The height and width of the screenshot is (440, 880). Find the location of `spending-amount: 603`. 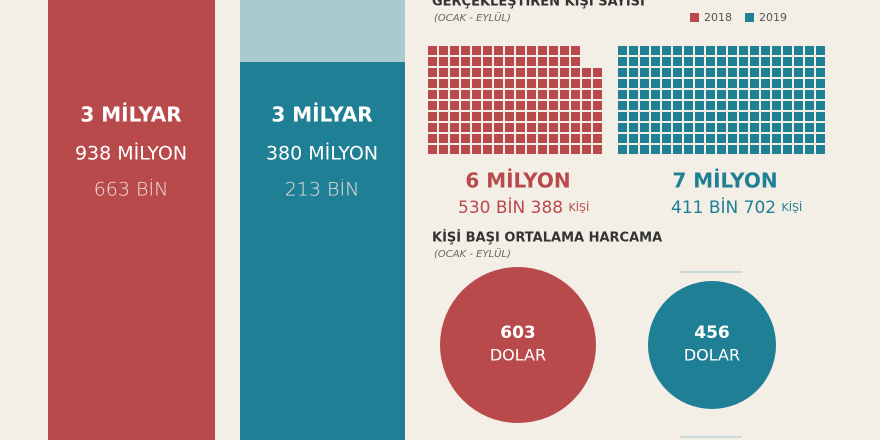

spending-amount: 603 is located at coordinates (518, 333).